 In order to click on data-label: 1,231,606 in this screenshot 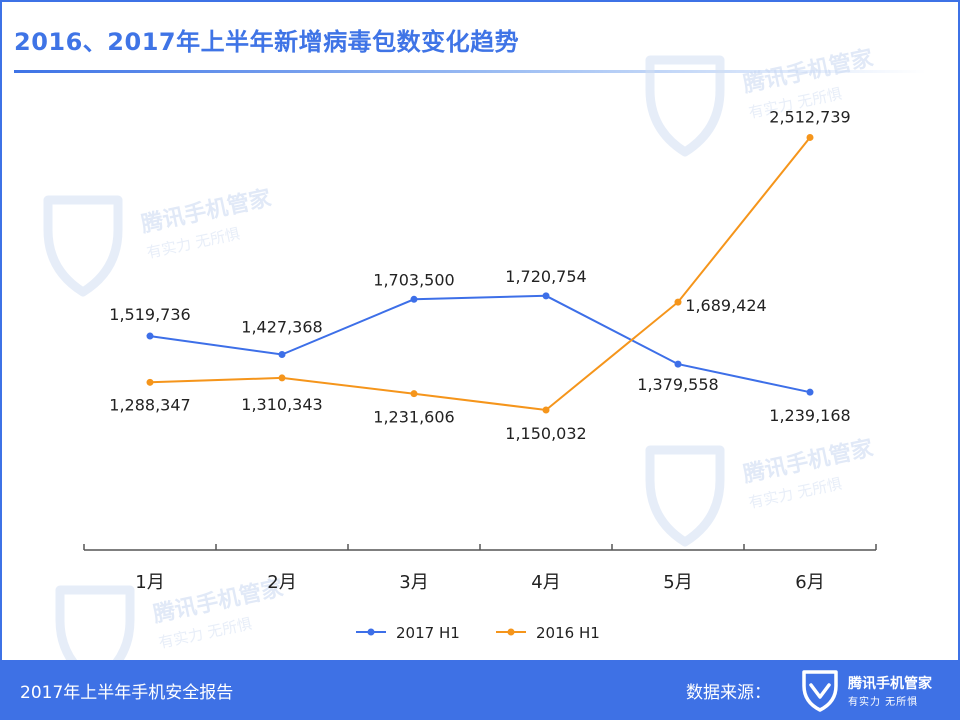, I will do `click(413, 417)`.